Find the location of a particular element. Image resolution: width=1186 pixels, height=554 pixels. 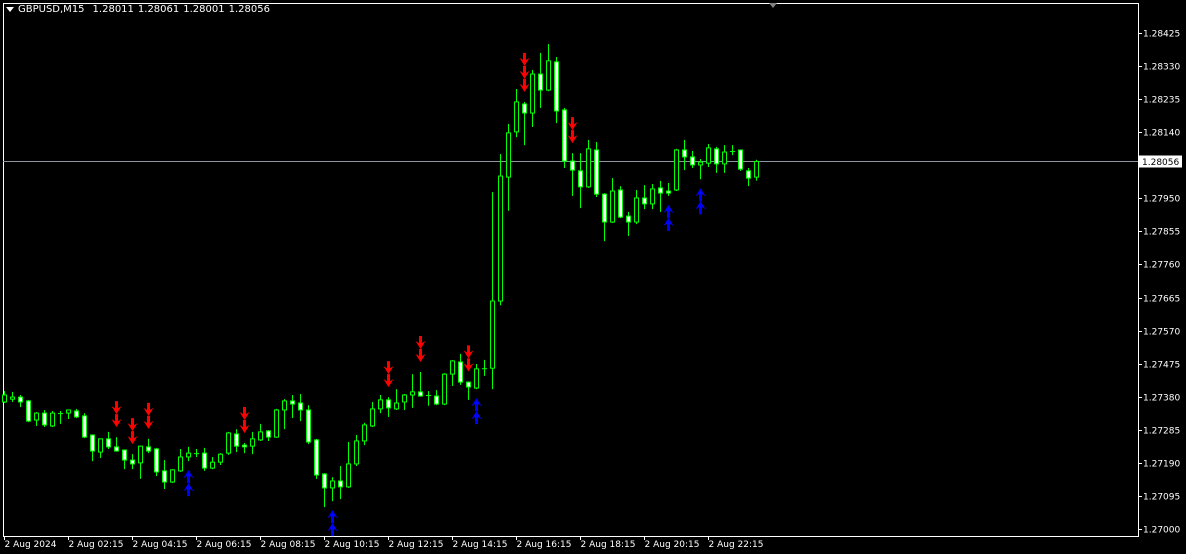

y-tick-label: 1.27760 is located at coordinates (1161, 266).